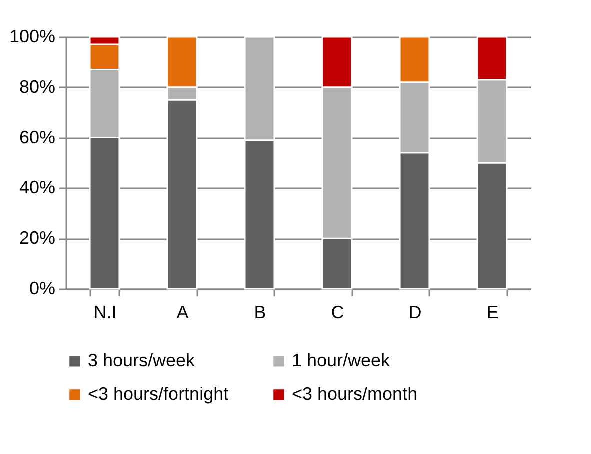  Describe the element at coordinates (37, 188) in the screenshot. I see `y-tick-label: 40%` at that location.